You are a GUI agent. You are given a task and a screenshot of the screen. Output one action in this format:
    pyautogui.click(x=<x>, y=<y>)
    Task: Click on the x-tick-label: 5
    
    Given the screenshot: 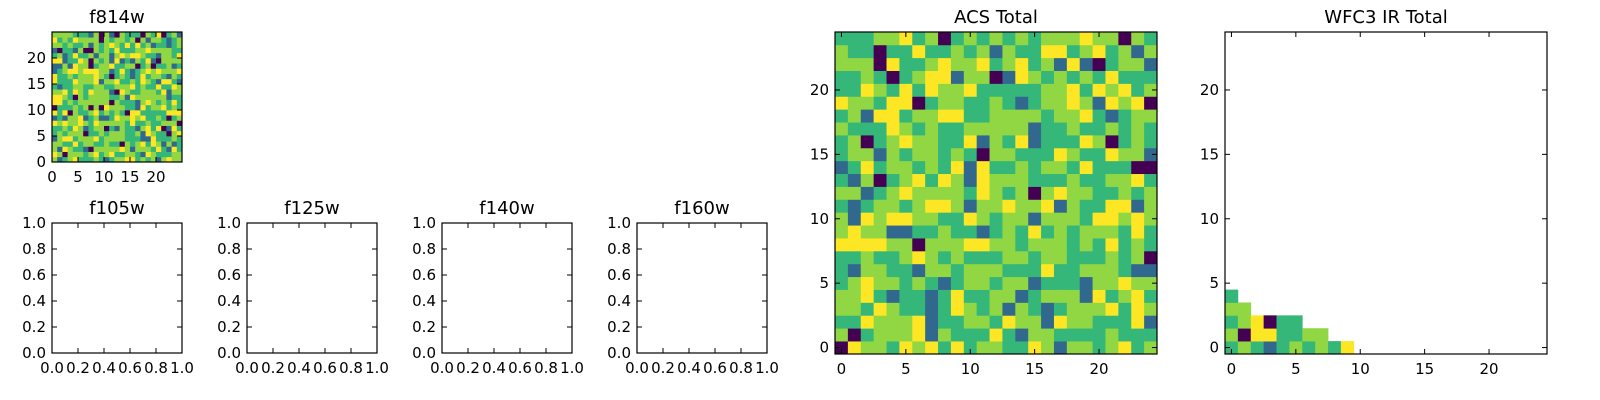 What is the action you would take?
    pyautogui.click(x=1296, y=369)
    